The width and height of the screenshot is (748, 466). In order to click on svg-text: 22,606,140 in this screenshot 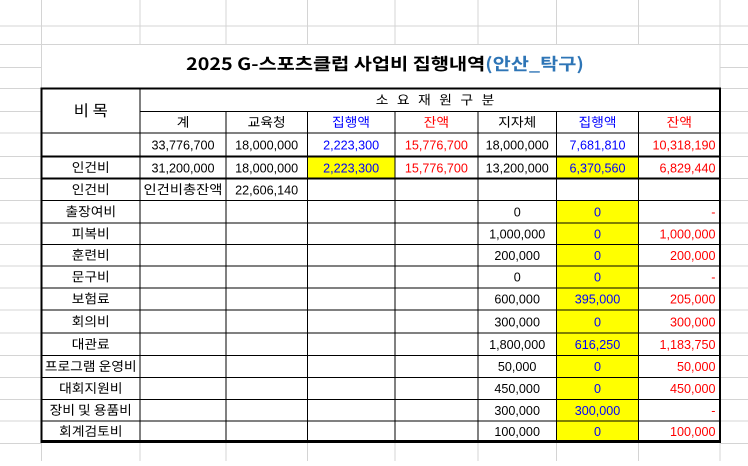, I will do `click(266, 190)`.